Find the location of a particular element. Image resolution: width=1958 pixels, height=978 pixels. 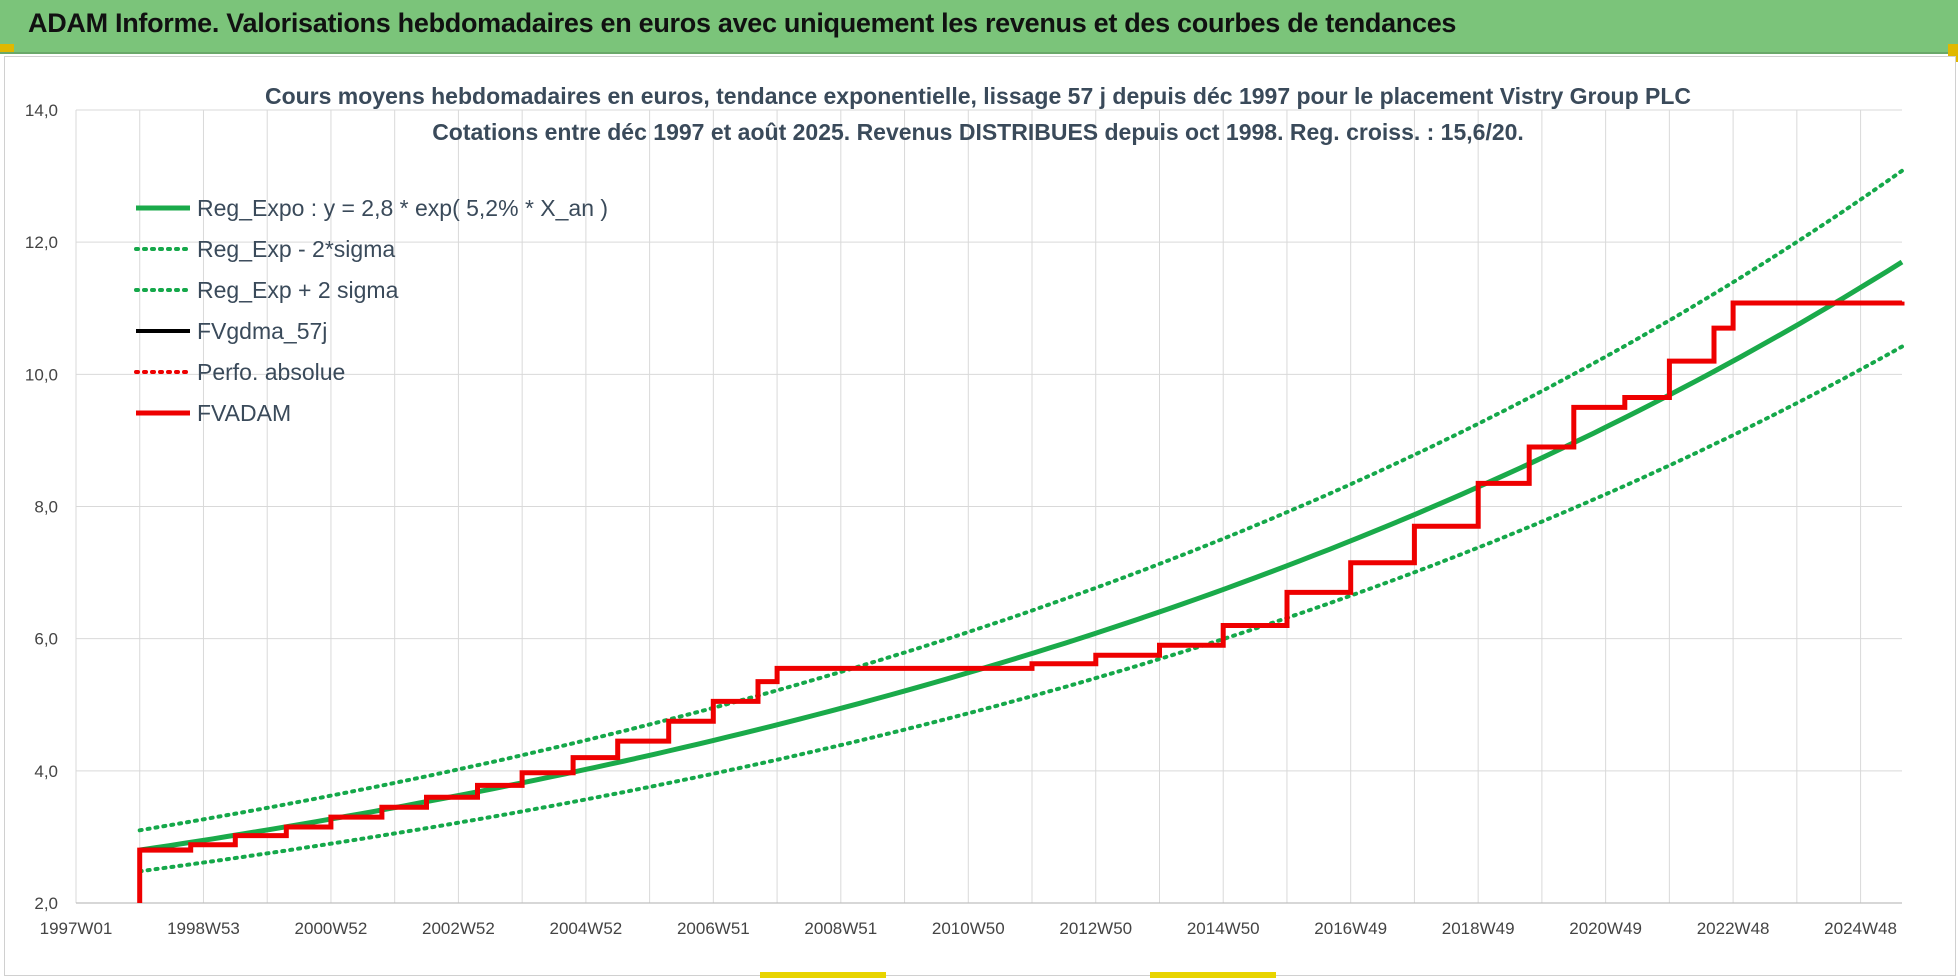

y-tick-label: 6,0 is located at coordinates (46, 639).